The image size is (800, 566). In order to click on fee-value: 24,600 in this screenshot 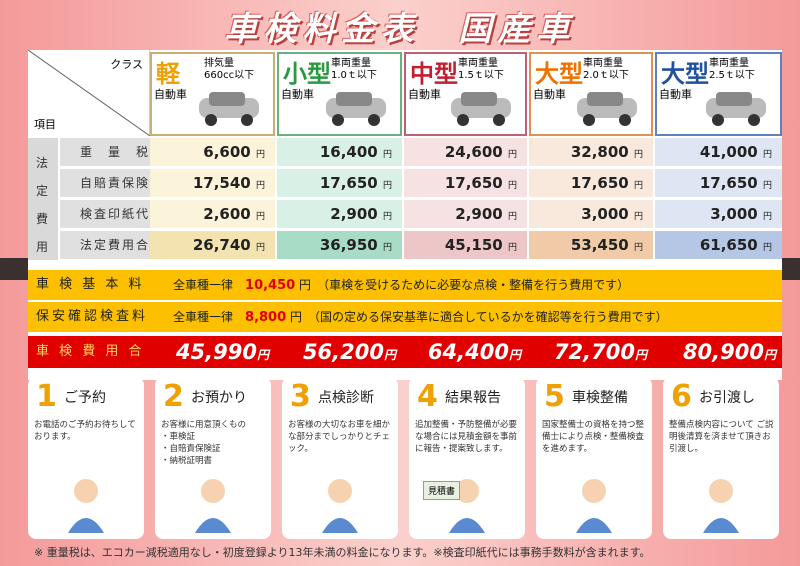, I will do `click(473, 152)`.